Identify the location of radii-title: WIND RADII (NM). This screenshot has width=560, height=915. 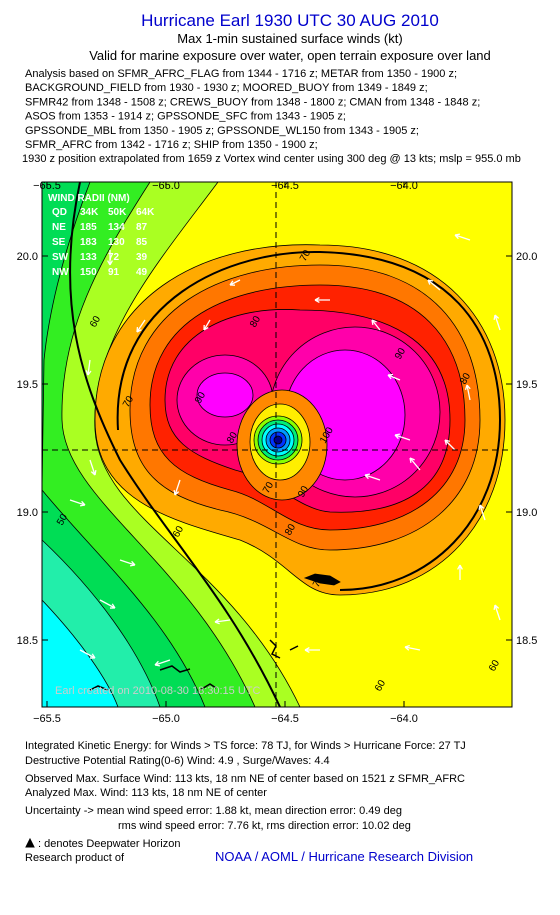
(89, 198).